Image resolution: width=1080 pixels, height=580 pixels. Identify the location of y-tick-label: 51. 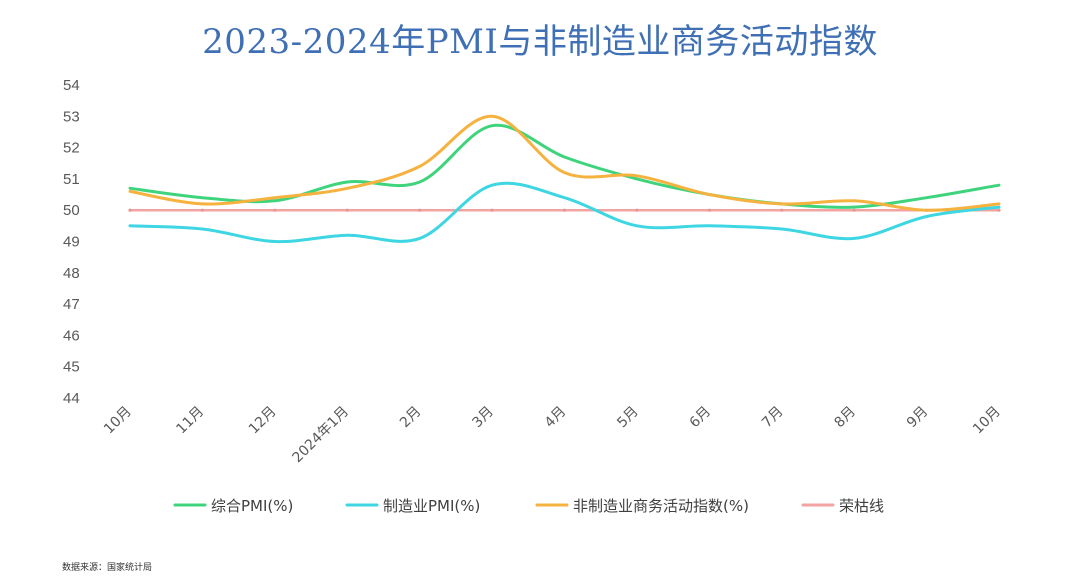
(71, 179).